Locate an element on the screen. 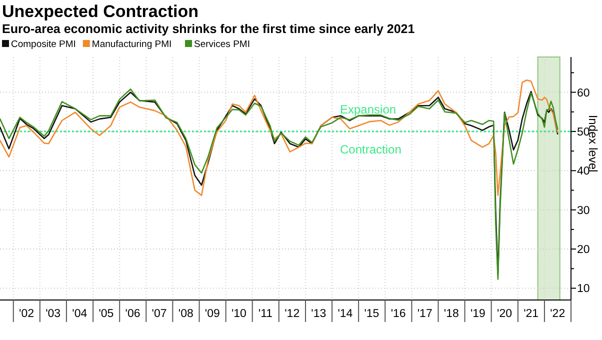 This screenshot has height=340, width=602. y-tick-label: 30 is located at coordinates (583, 210).